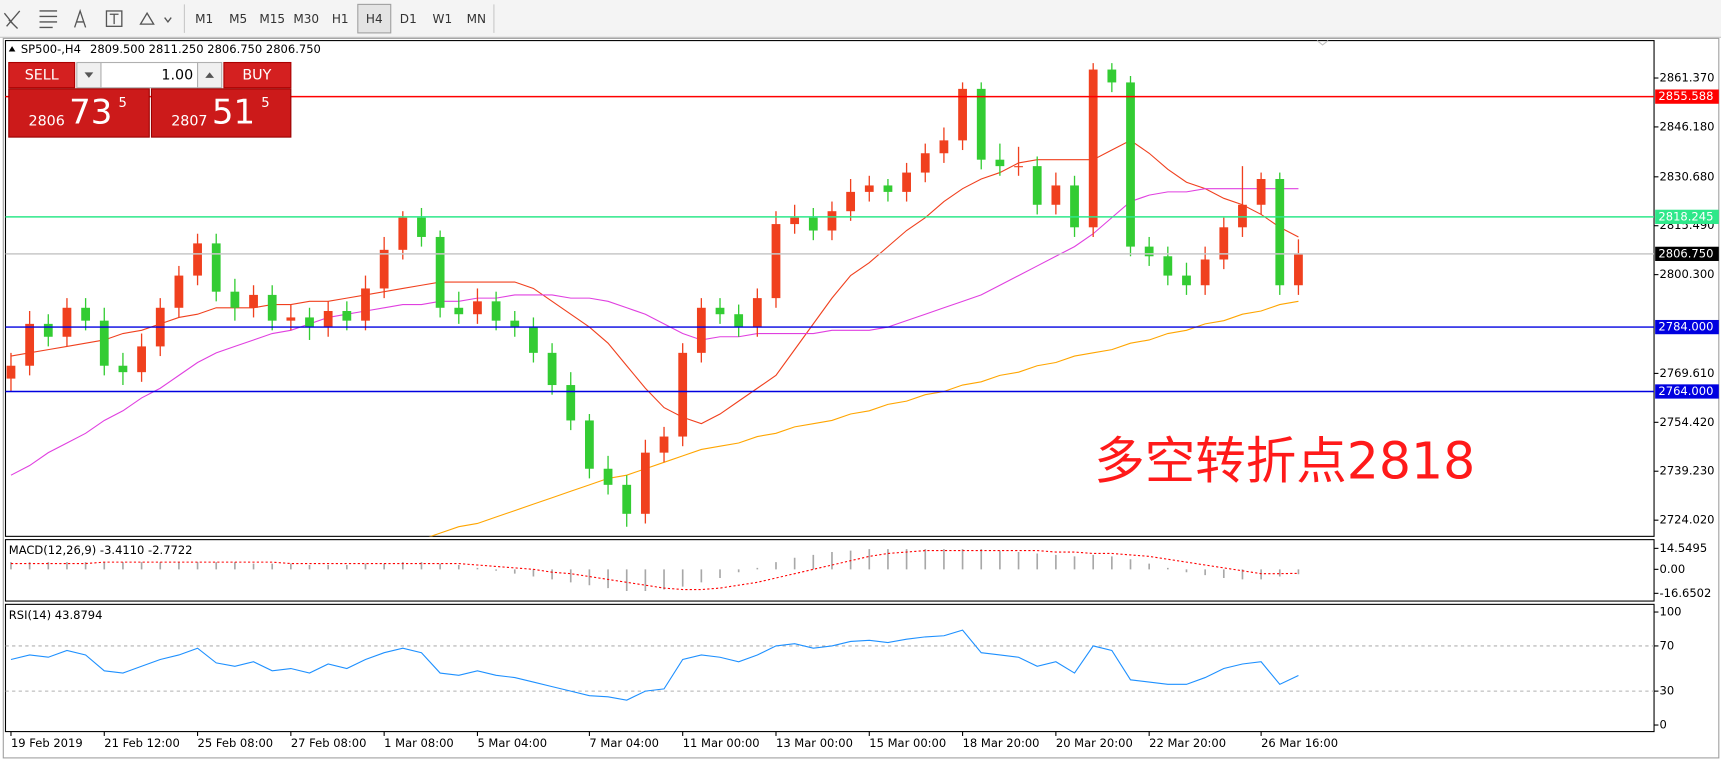 The height and width of the screenshot is (759, 1721). Describe the element at coordinates (12, 19) in the screenshot. I see `crosshair-tool` at that location.